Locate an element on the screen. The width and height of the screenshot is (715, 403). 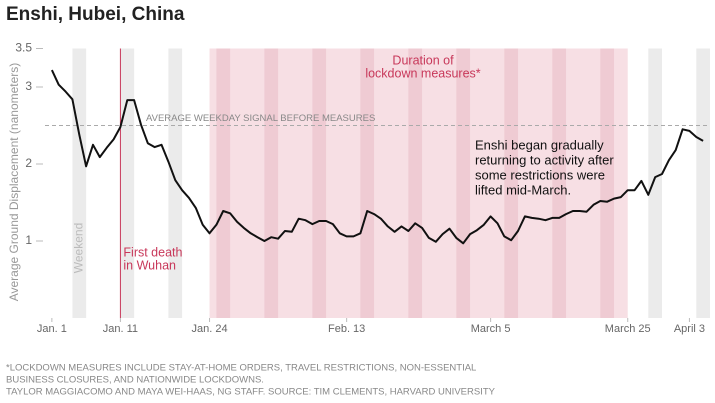
annotation: lifted mid-March. is located at coordinates (523, 189).